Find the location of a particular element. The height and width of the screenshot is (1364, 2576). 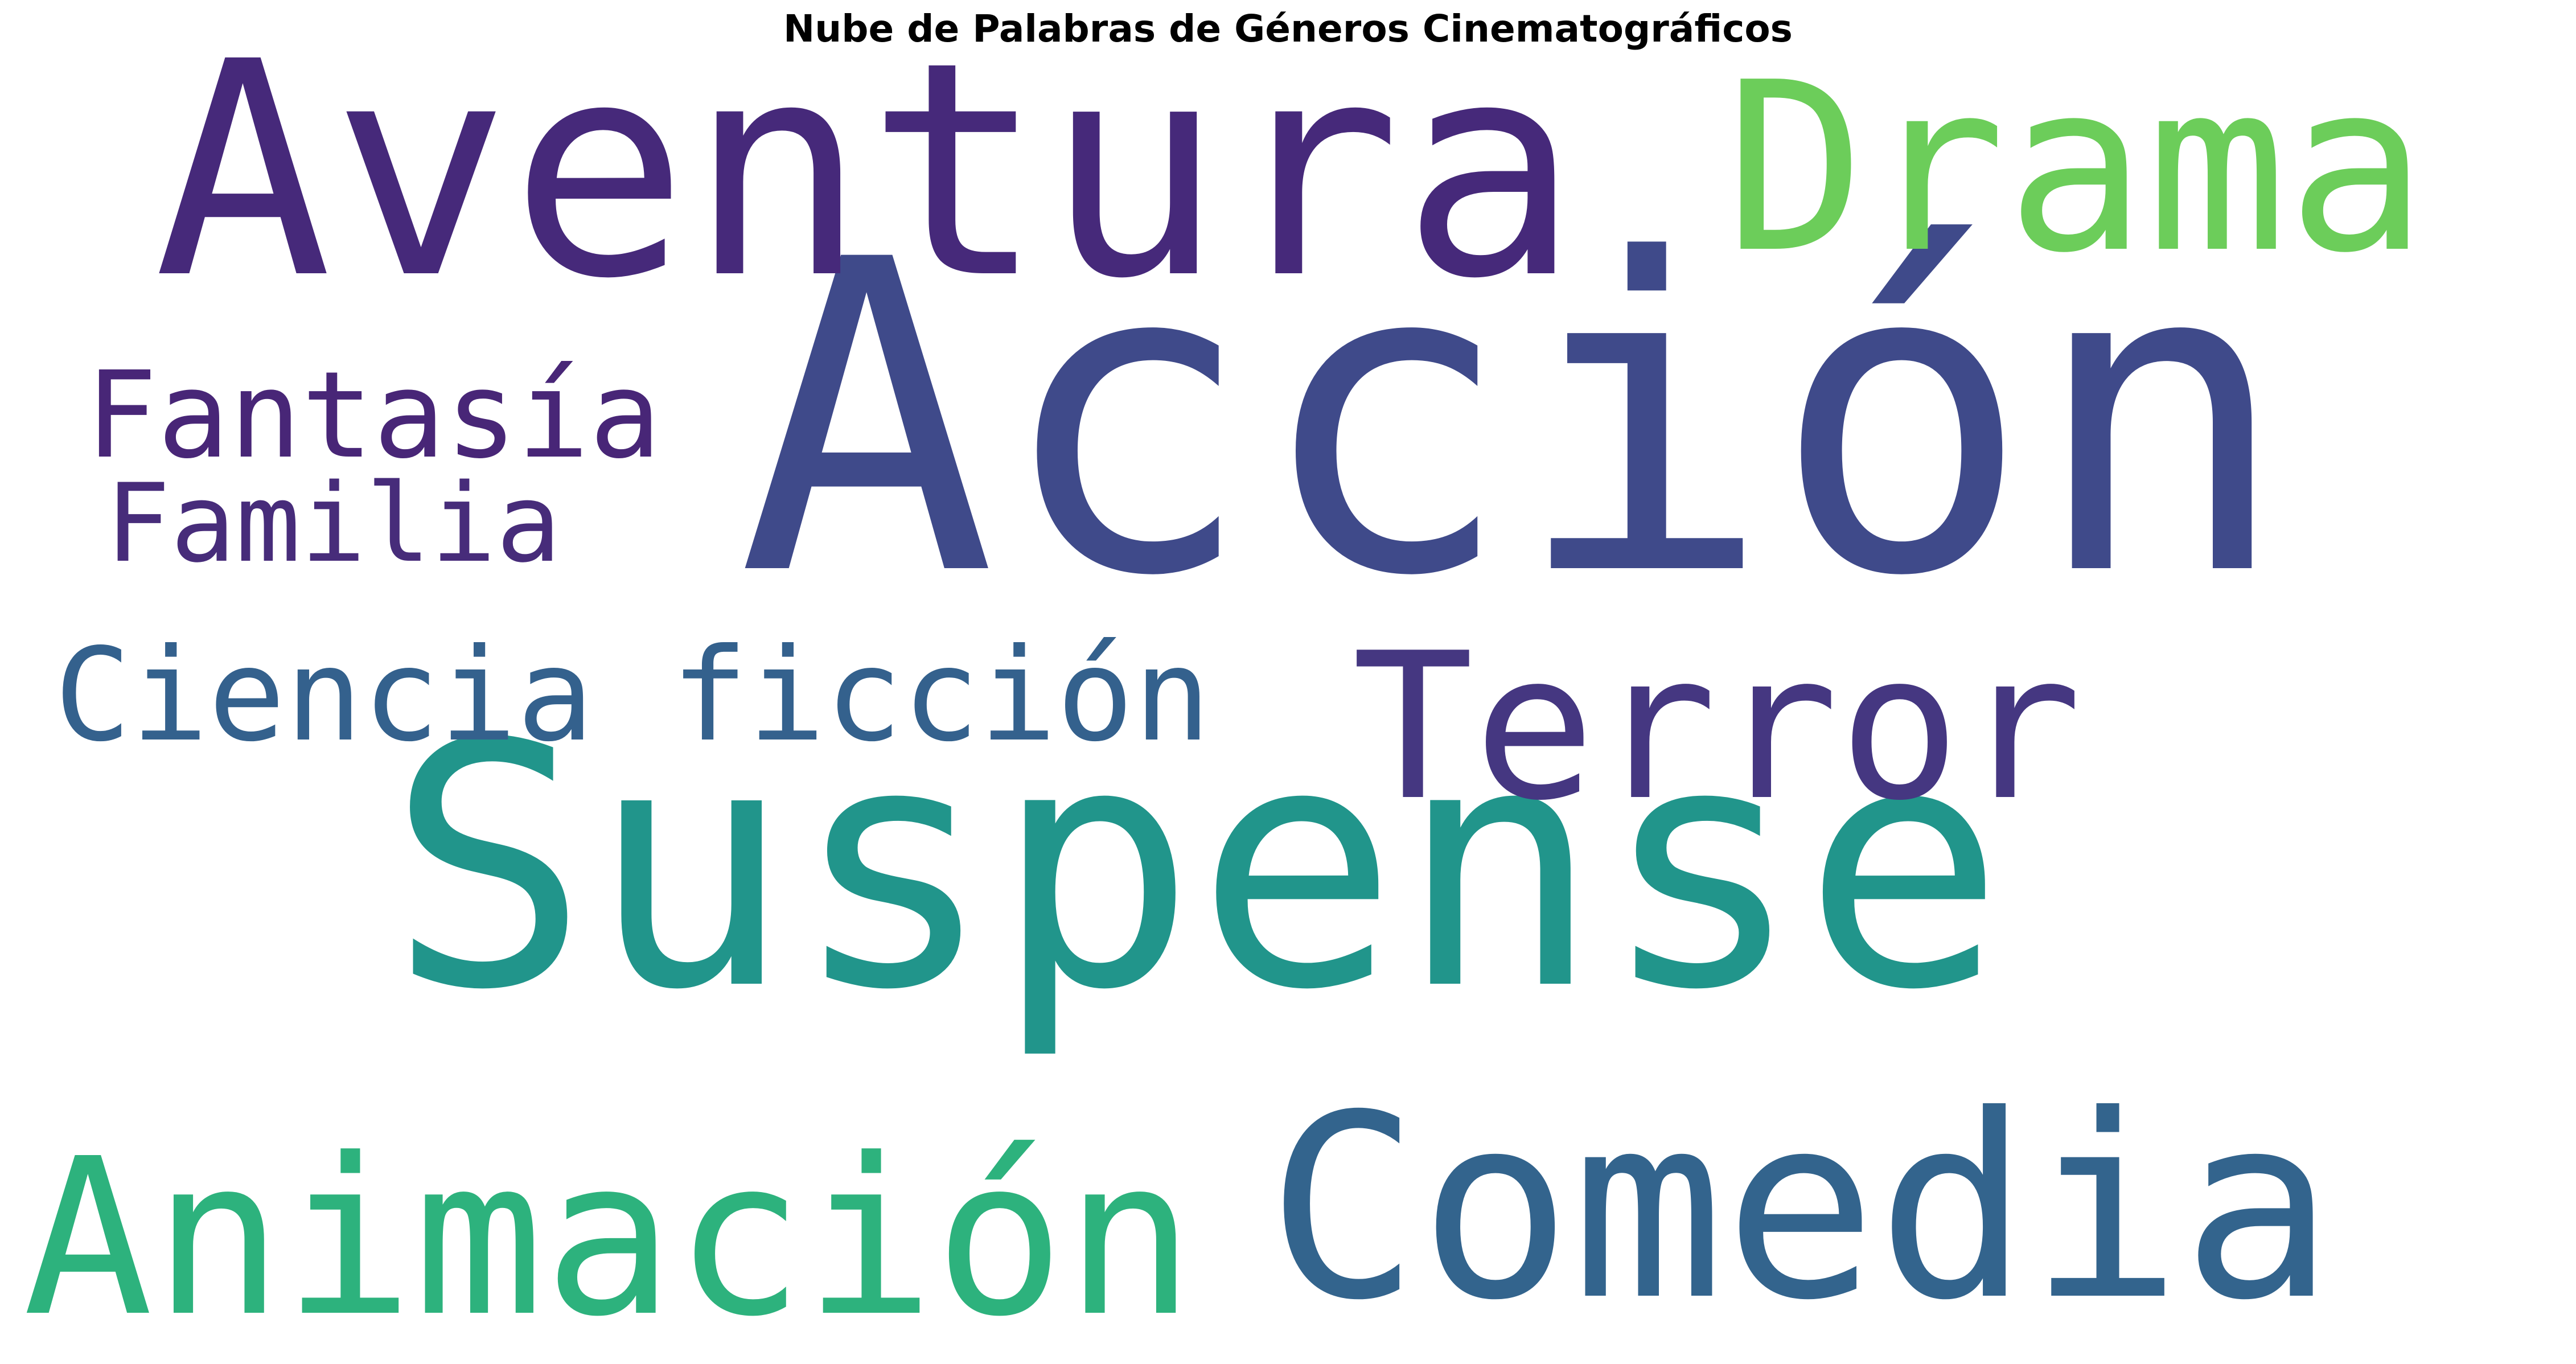

word-aventura: Aventura is located at coordinates (867, 171).